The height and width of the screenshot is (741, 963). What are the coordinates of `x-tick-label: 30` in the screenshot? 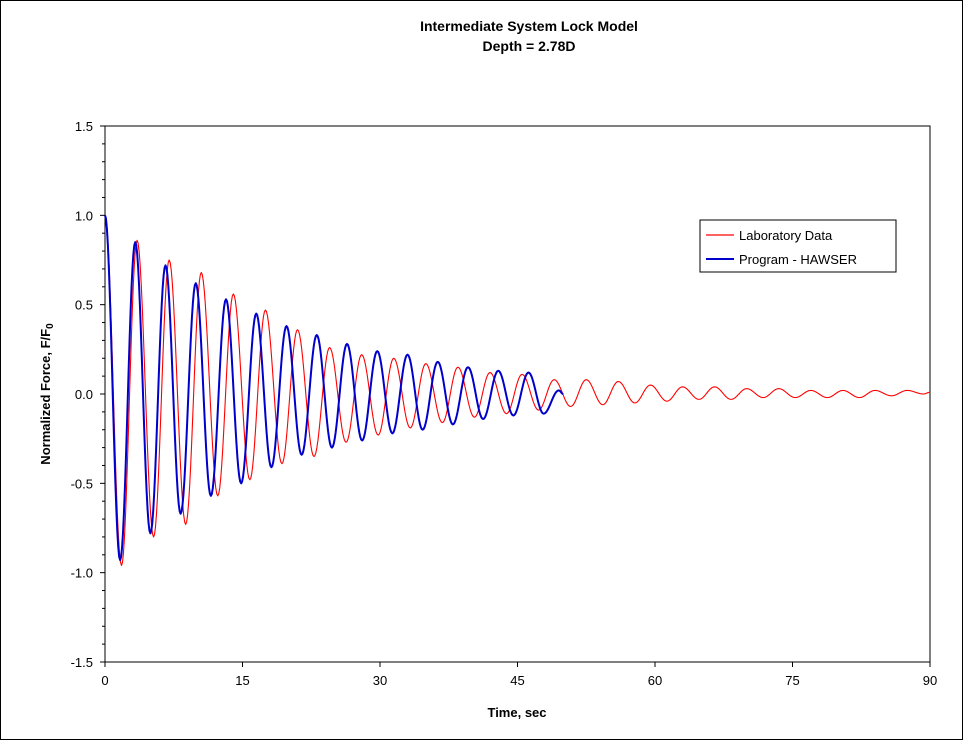 It's located at (380, 680).